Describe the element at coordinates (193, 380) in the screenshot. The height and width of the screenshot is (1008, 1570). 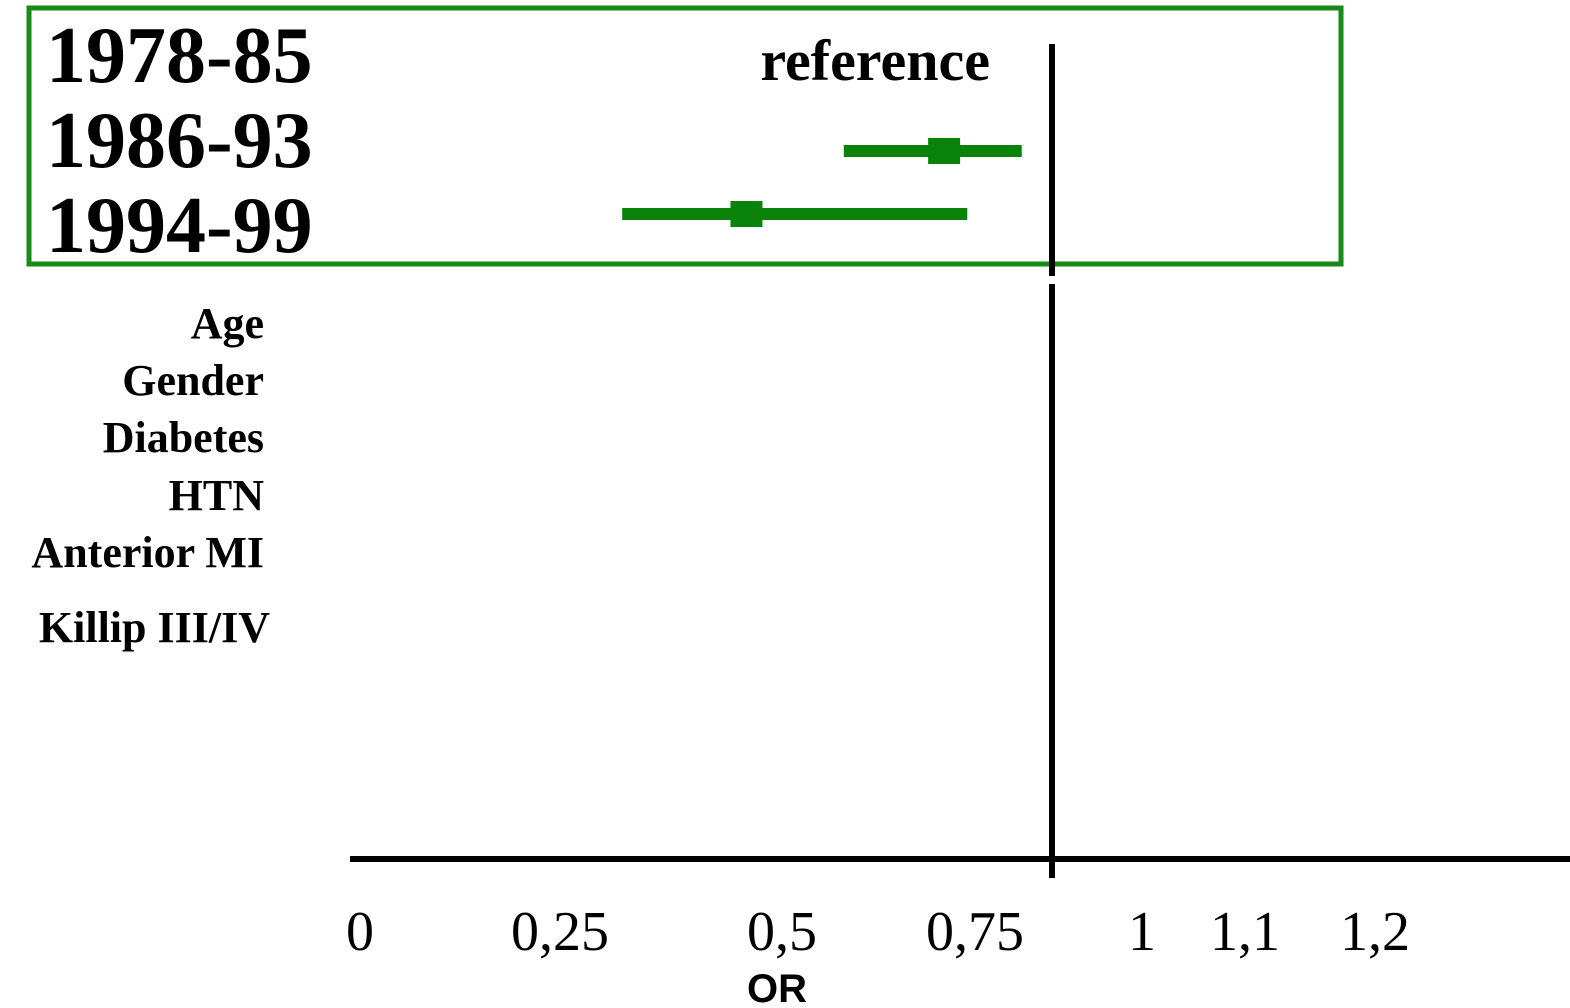
I see `covariate-label-gender: Gender` at that location.